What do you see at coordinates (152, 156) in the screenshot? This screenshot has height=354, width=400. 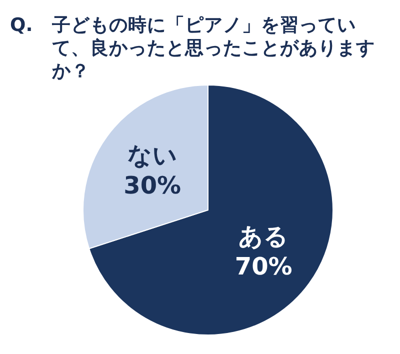 I see `slice-label: ない` at bounding box center [152, 156].